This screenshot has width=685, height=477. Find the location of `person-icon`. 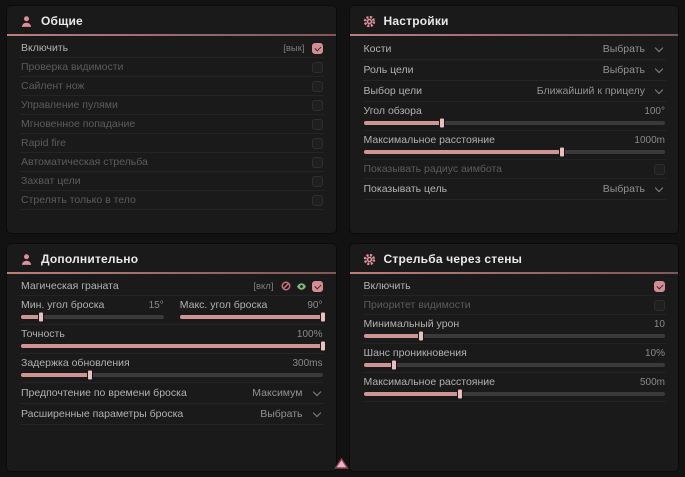

person-icon is located at coordinates (26, 259).